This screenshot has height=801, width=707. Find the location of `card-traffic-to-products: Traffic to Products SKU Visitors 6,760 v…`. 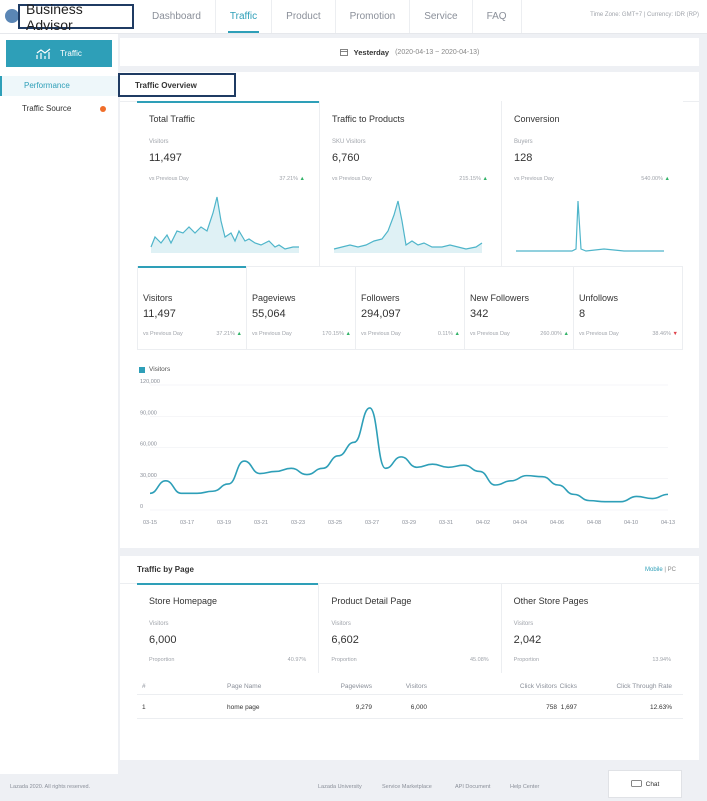

card-traffic-to-products: Traffic to Products SKU Visitors 6,760 v… is located at coordinates (410, 183).